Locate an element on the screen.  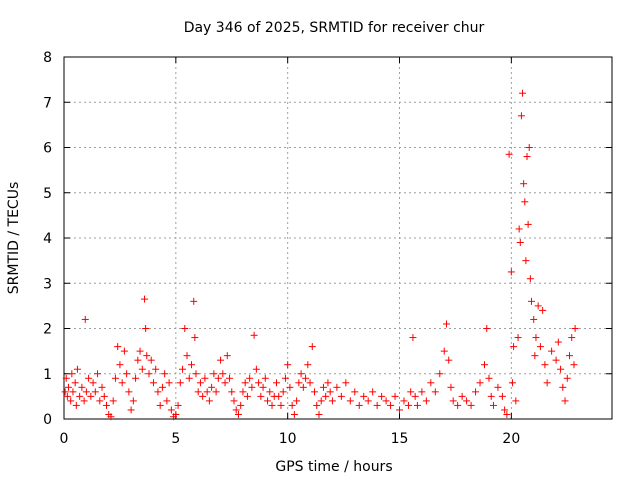
y-tick-label: 4 is located at coordinates (47, 239).